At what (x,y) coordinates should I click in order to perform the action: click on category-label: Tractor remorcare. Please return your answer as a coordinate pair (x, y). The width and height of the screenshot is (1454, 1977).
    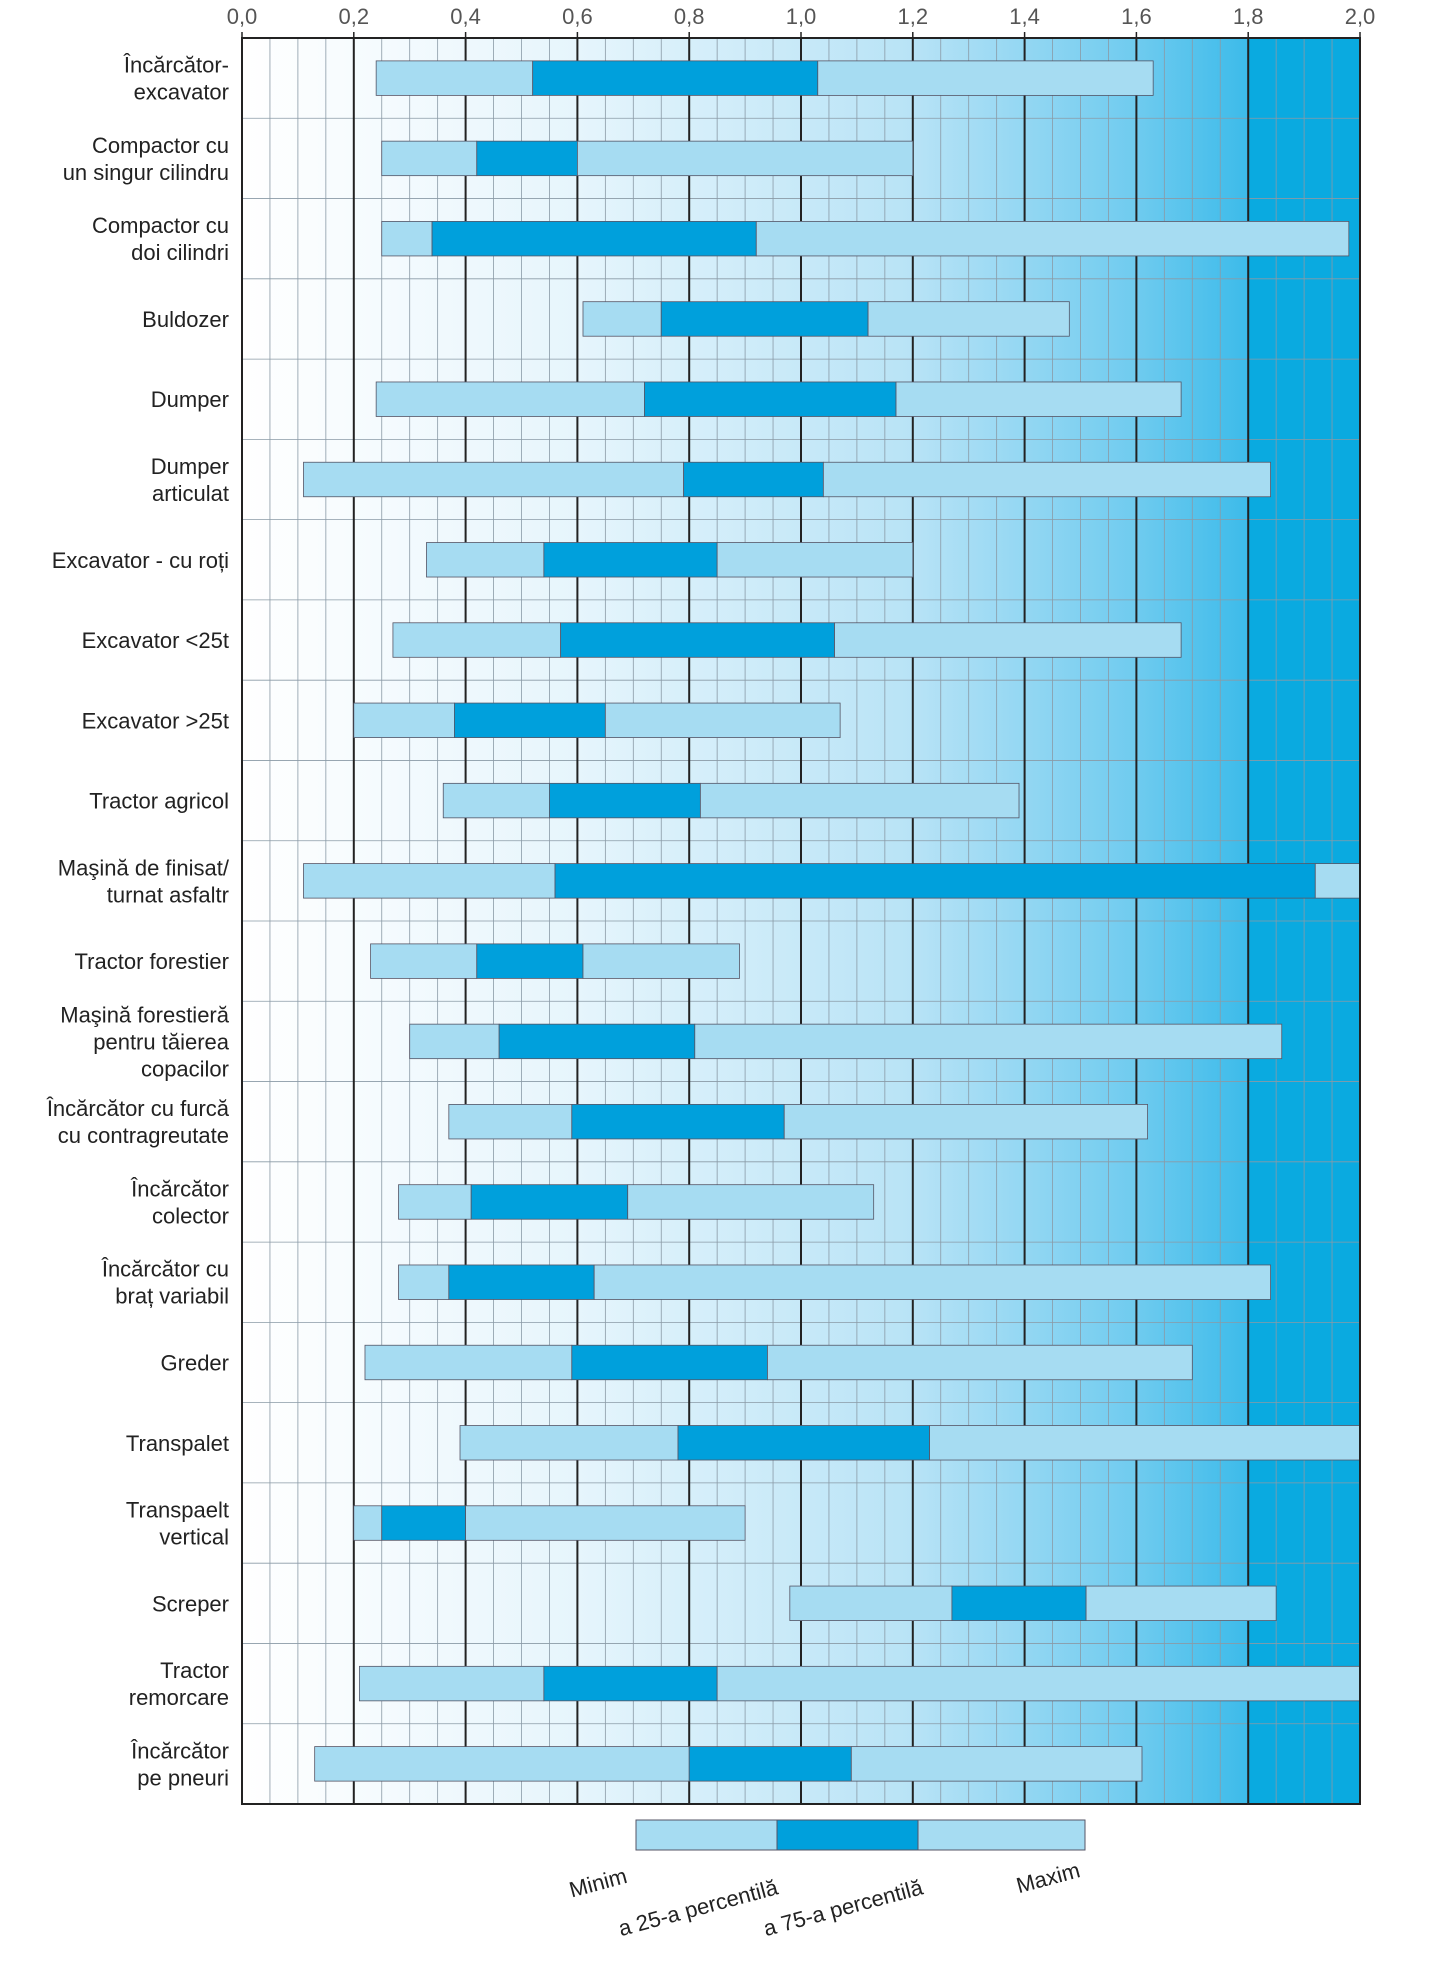
    Looking at the image, I should click on (179, 1684).